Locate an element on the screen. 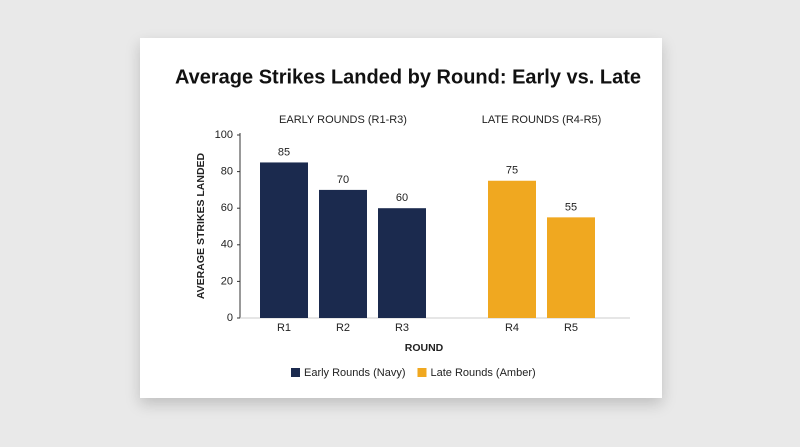  group-label: EARLY ROUNDS (R1-R3) is located at coordinates (343, 120).